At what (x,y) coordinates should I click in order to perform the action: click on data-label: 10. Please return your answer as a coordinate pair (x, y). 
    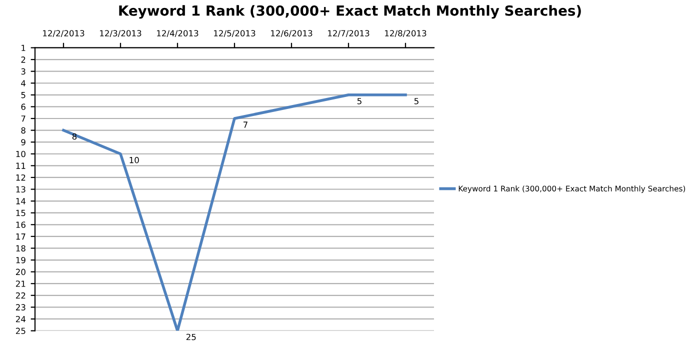
    Looking at the image, I should click on (134, 160).